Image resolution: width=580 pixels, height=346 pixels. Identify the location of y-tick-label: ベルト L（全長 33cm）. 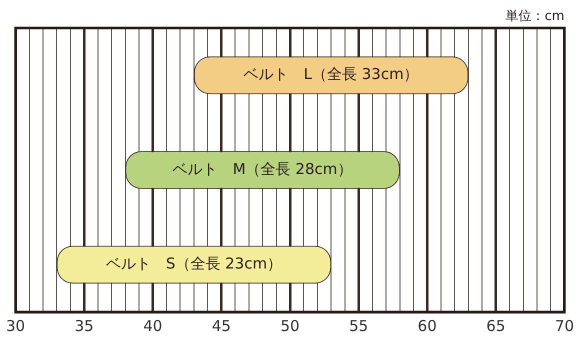
(331, 74).